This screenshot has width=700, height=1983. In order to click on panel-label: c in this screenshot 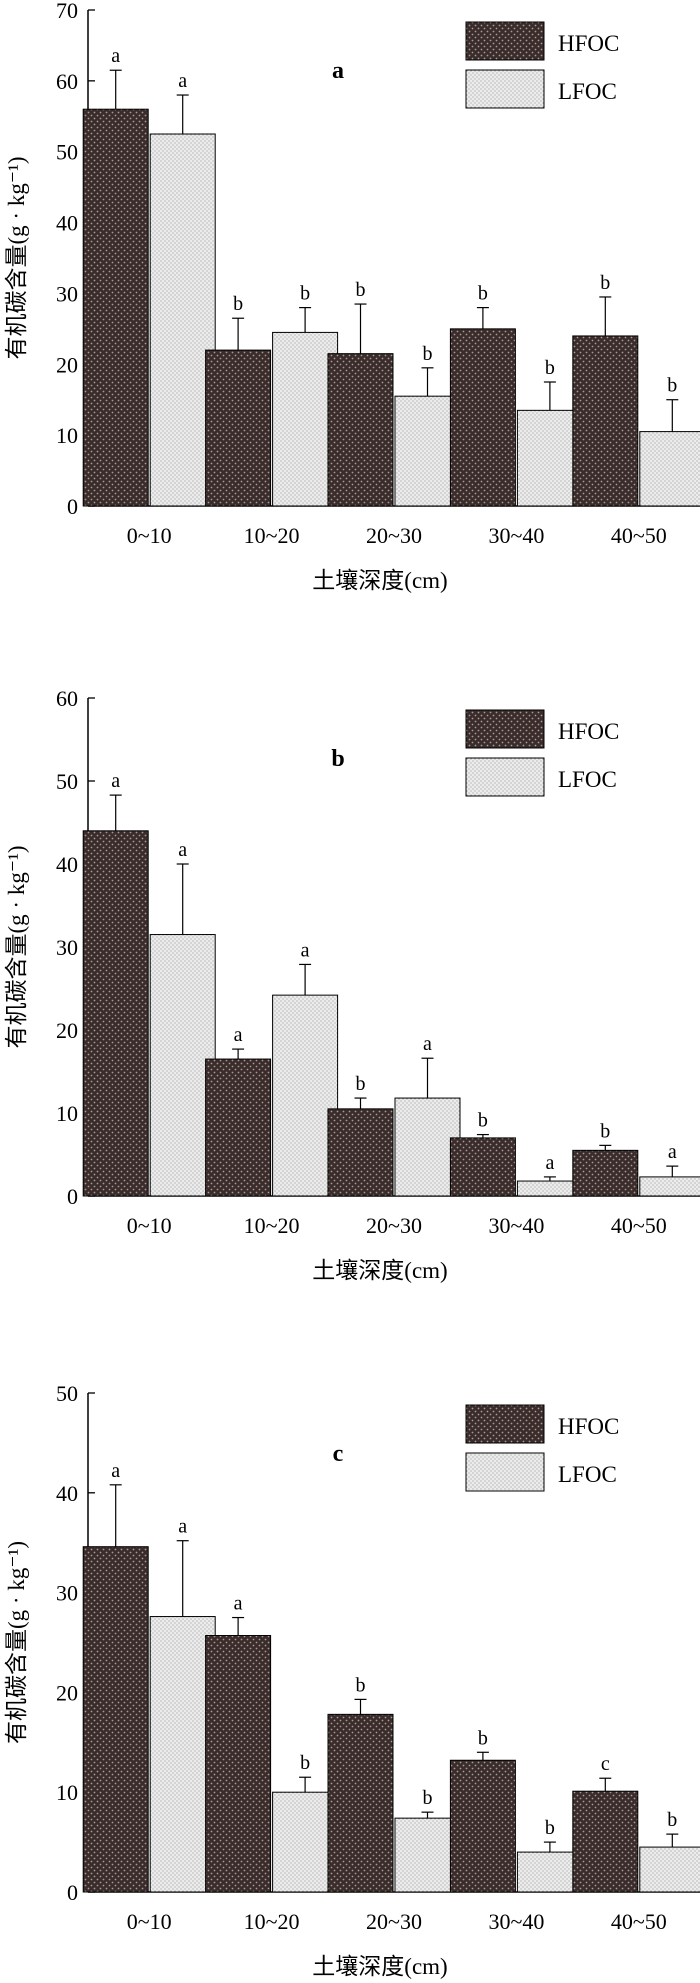, I will do `click(338, 1454)`.